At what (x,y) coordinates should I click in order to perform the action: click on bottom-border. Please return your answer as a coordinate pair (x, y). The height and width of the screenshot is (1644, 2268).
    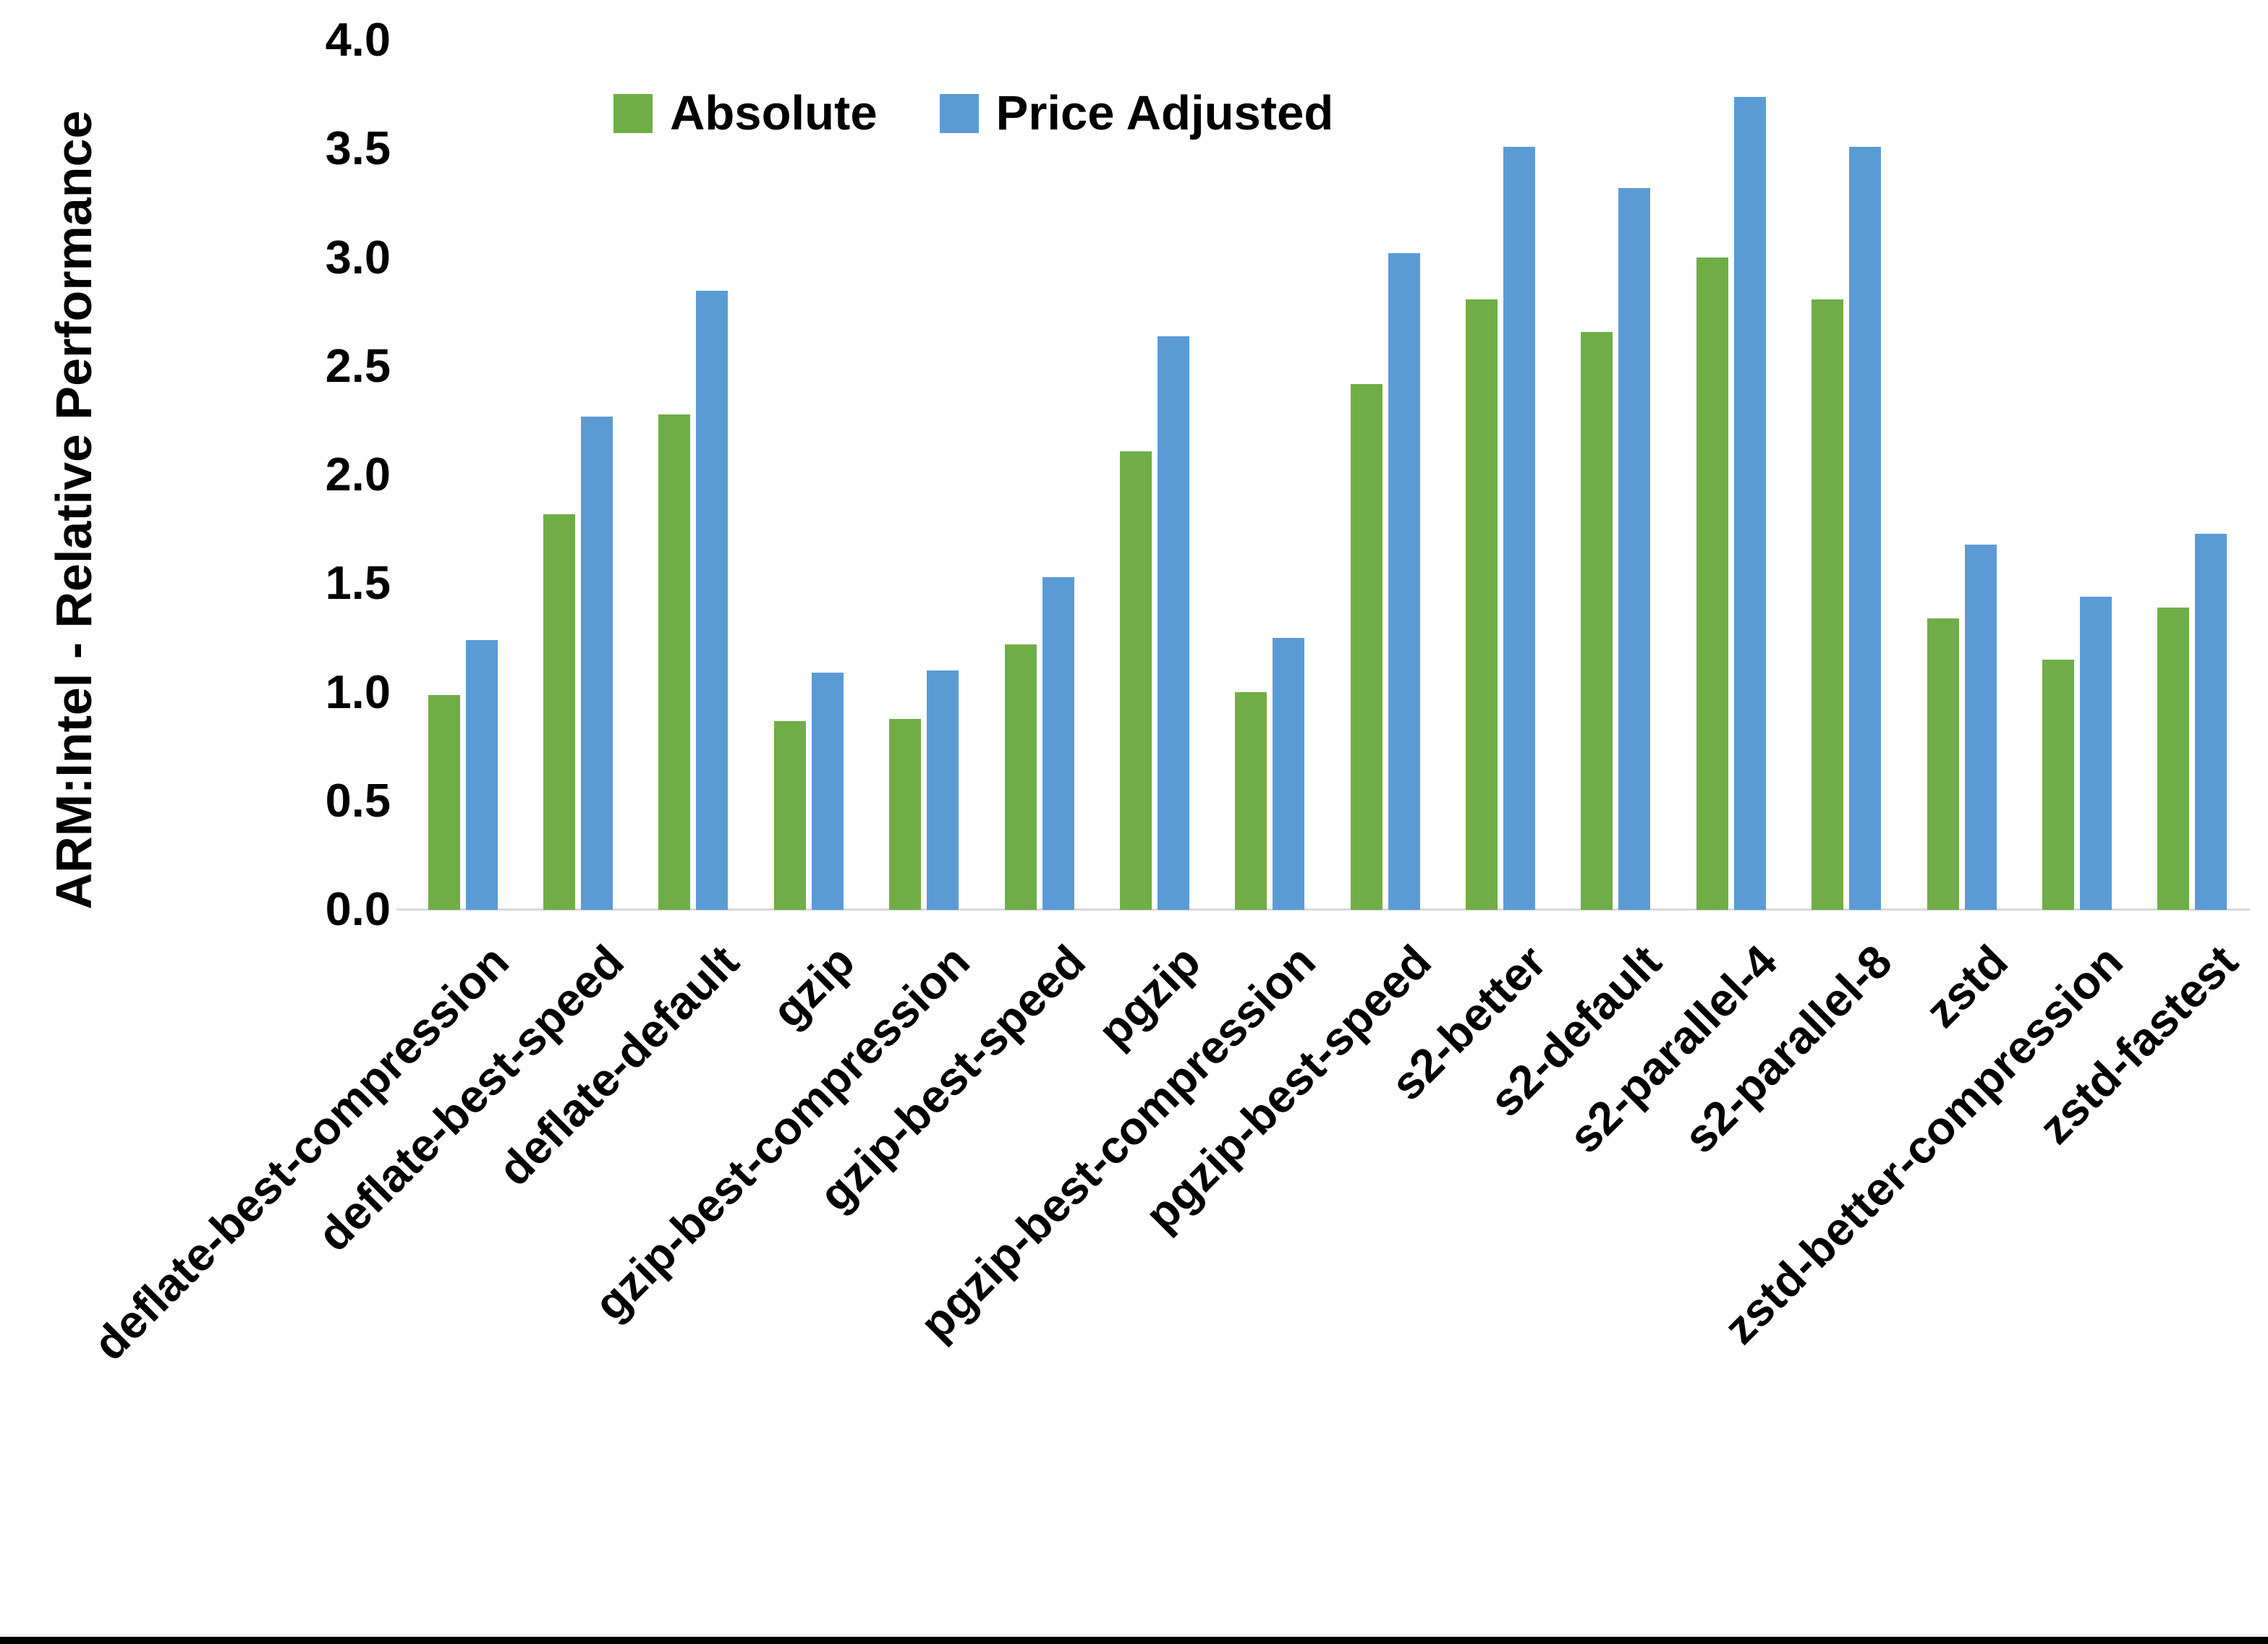
    Looking at the image, I should click on (1134, 1640).